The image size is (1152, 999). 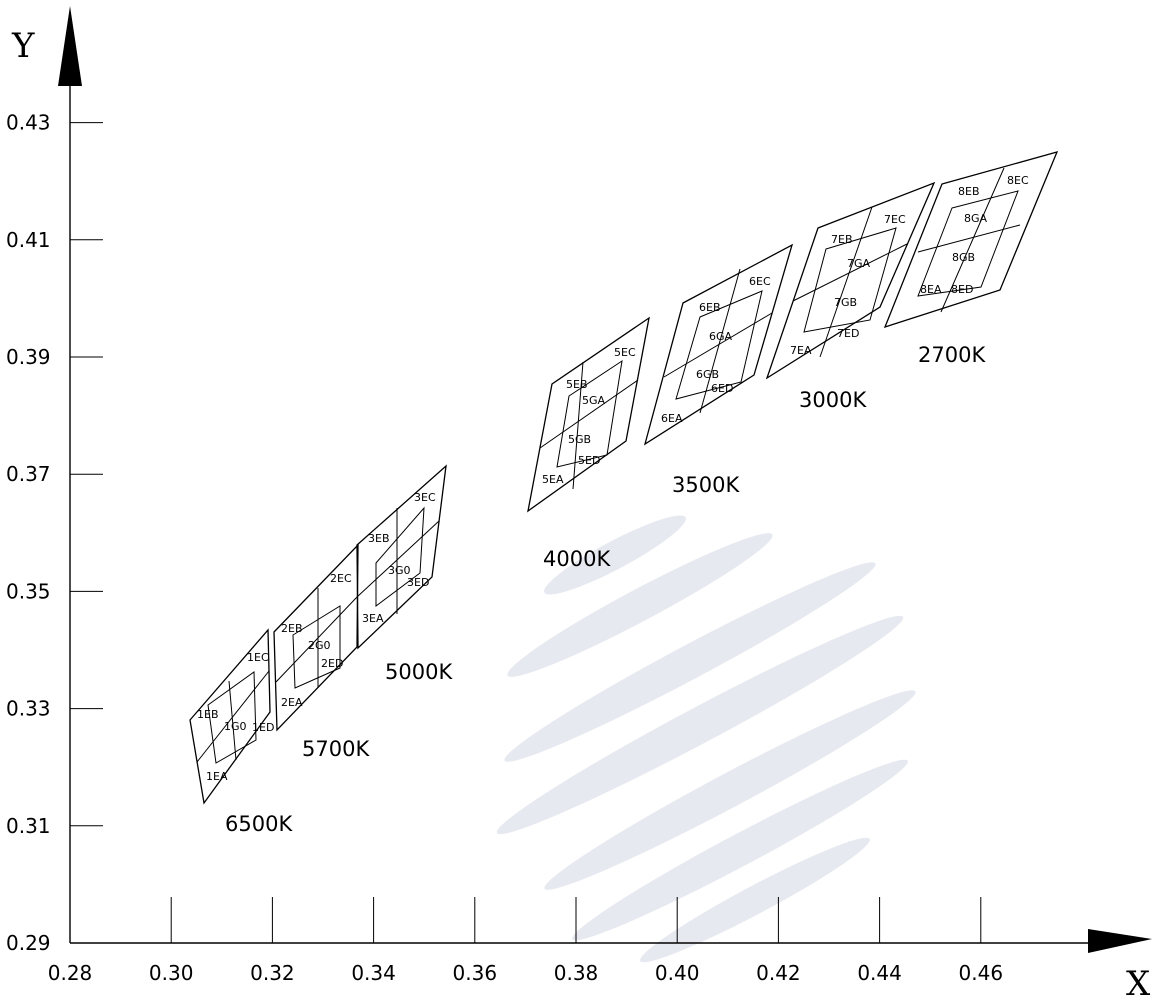 What do you see at coordinates (319, 645) in the screenshot?
I see `bin-label: 2G0` at bounding box center [319, 645].